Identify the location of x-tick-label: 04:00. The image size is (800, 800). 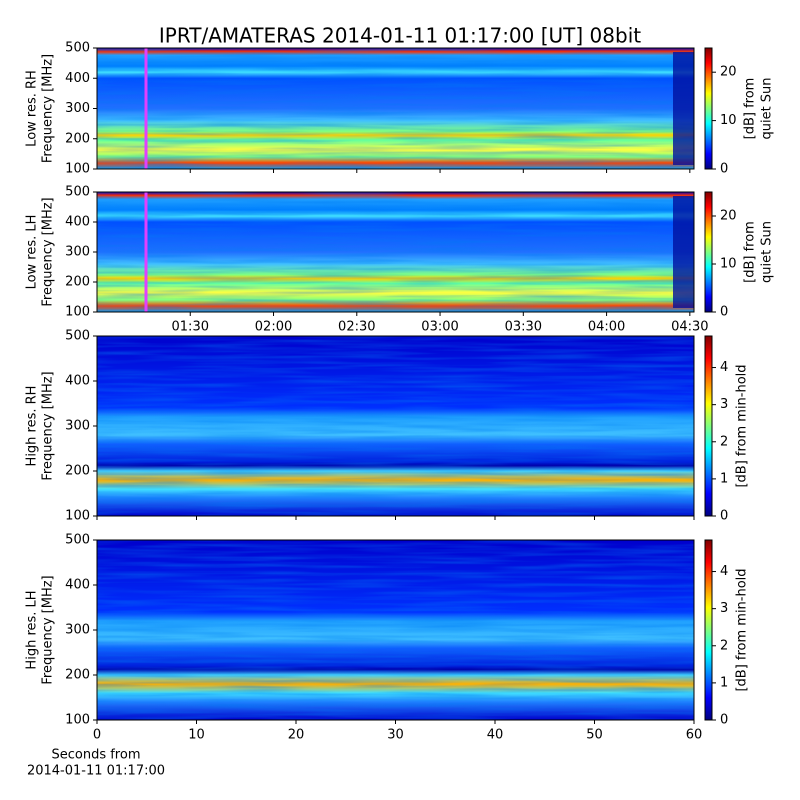
(606, 327).